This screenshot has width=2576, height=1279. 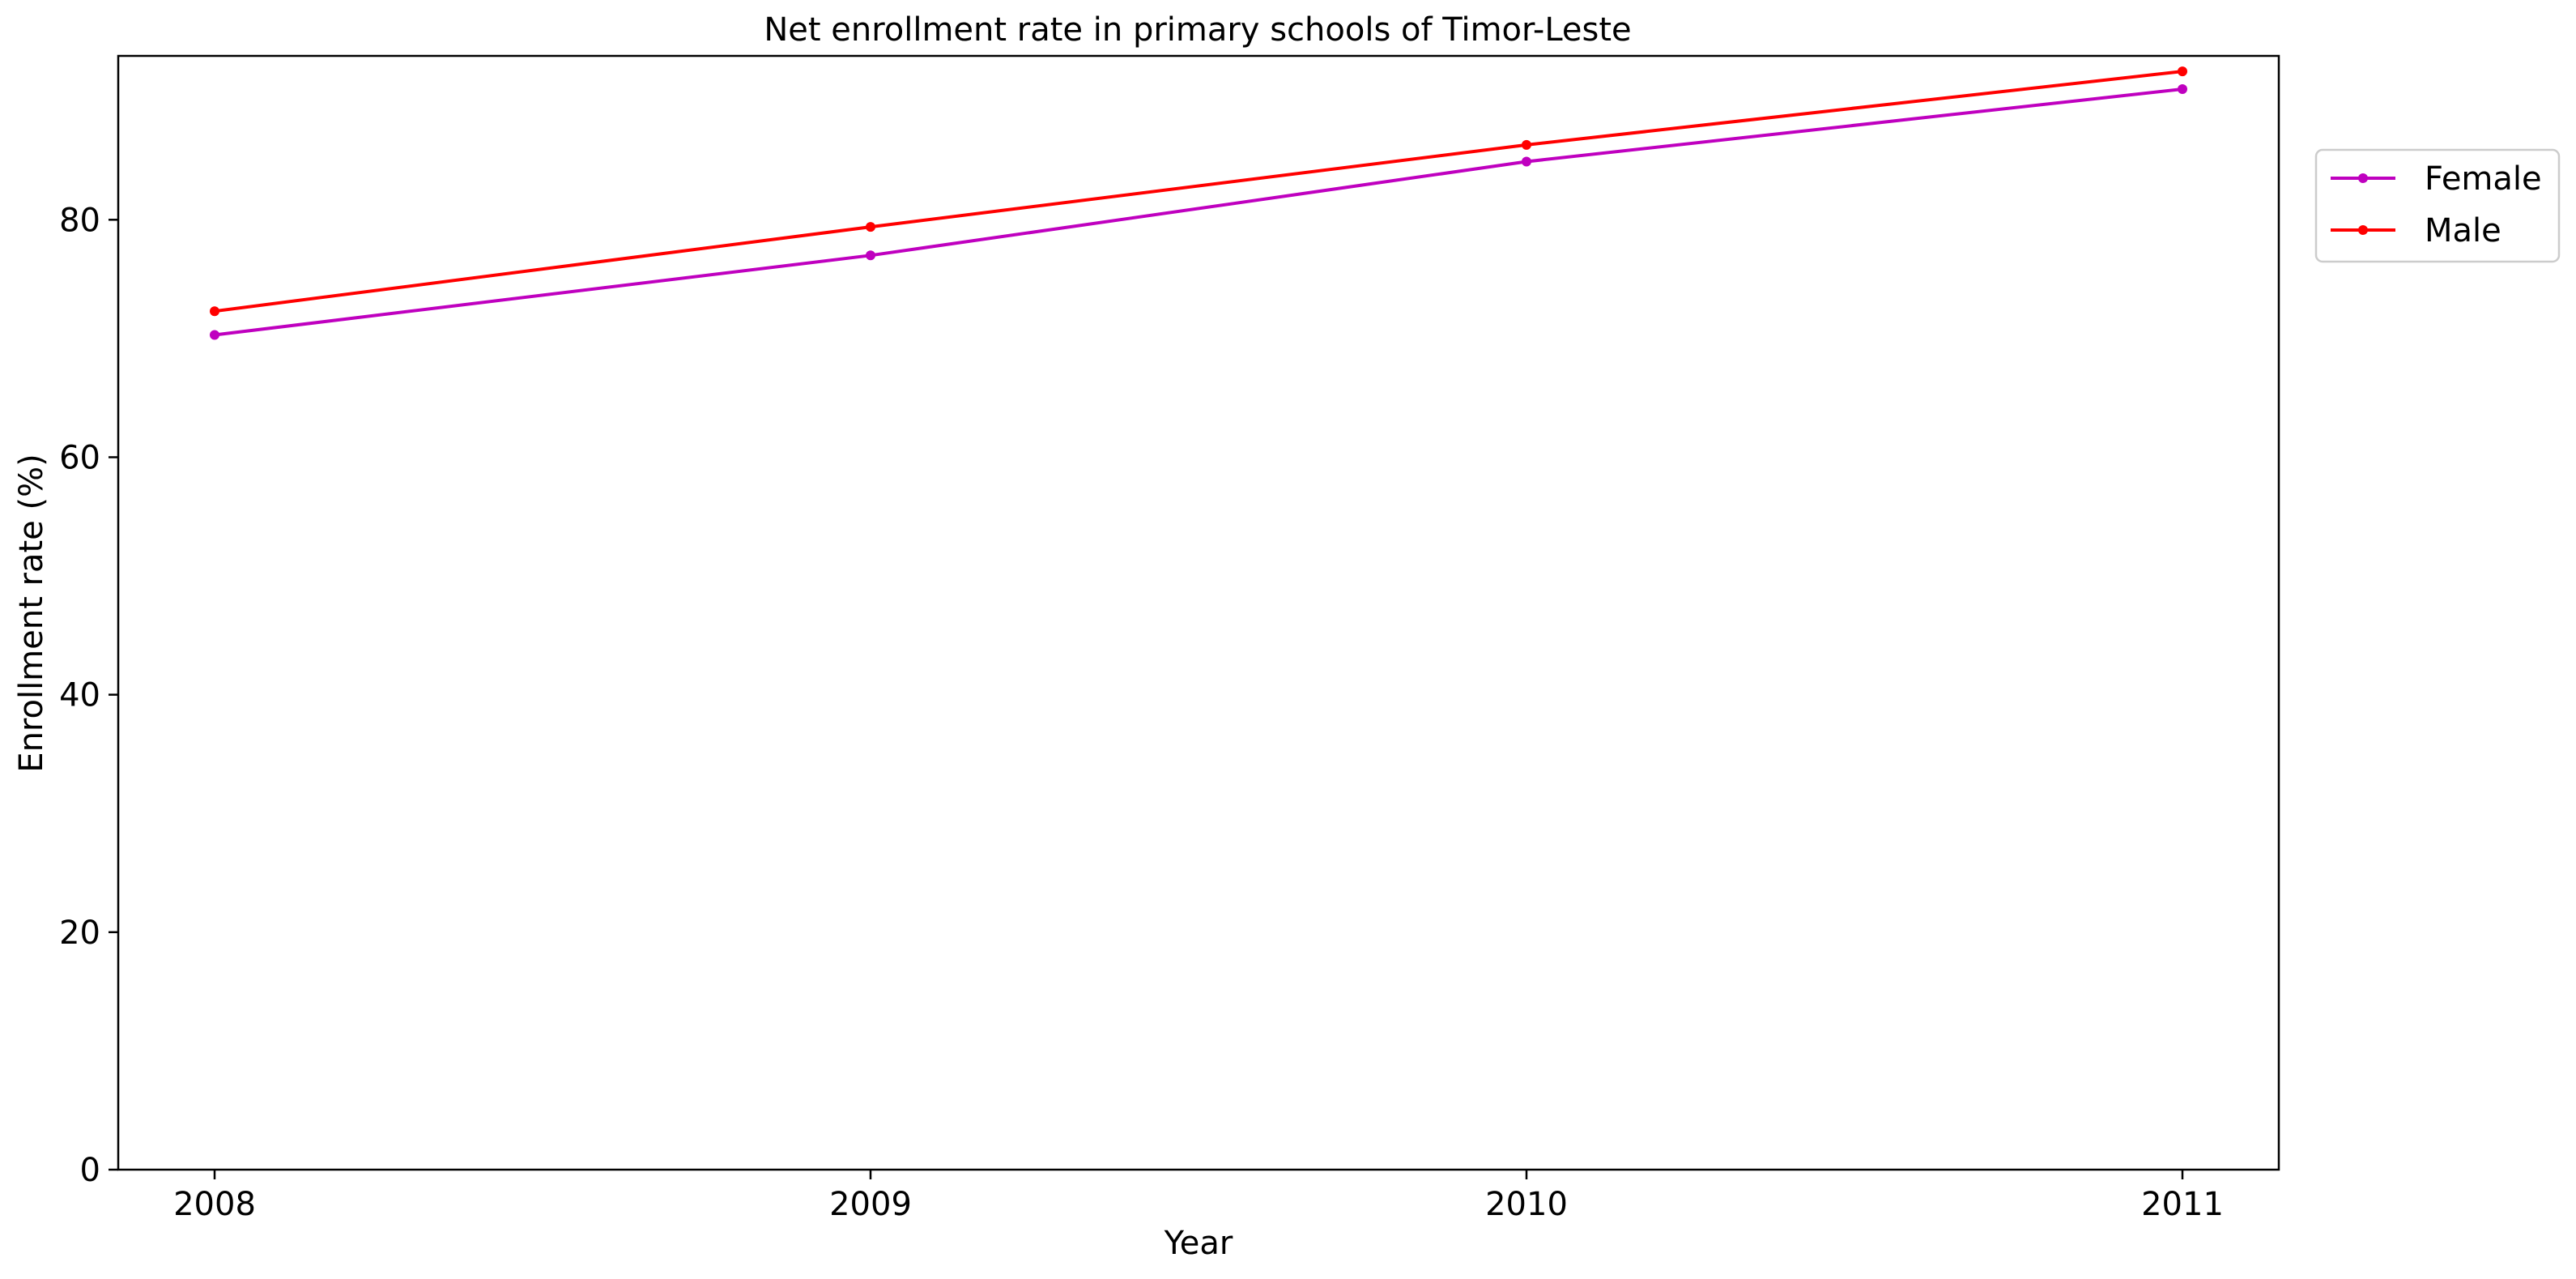 I want to click on series-line-female, so click(x=1198, y=212).